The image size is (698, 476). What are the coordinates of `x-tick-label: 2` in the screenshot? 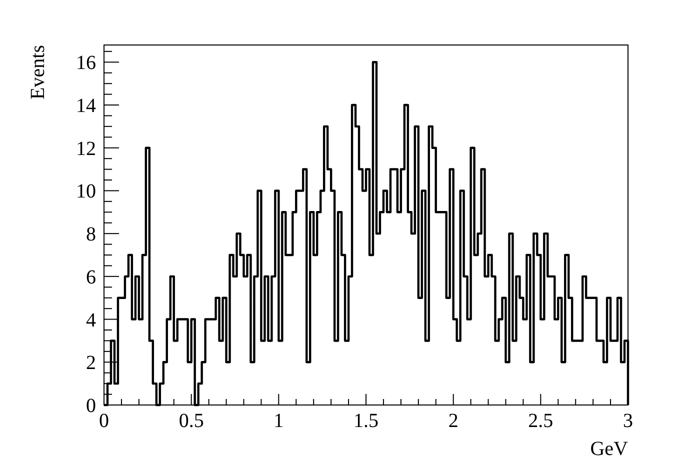 It's located at (453, 421).